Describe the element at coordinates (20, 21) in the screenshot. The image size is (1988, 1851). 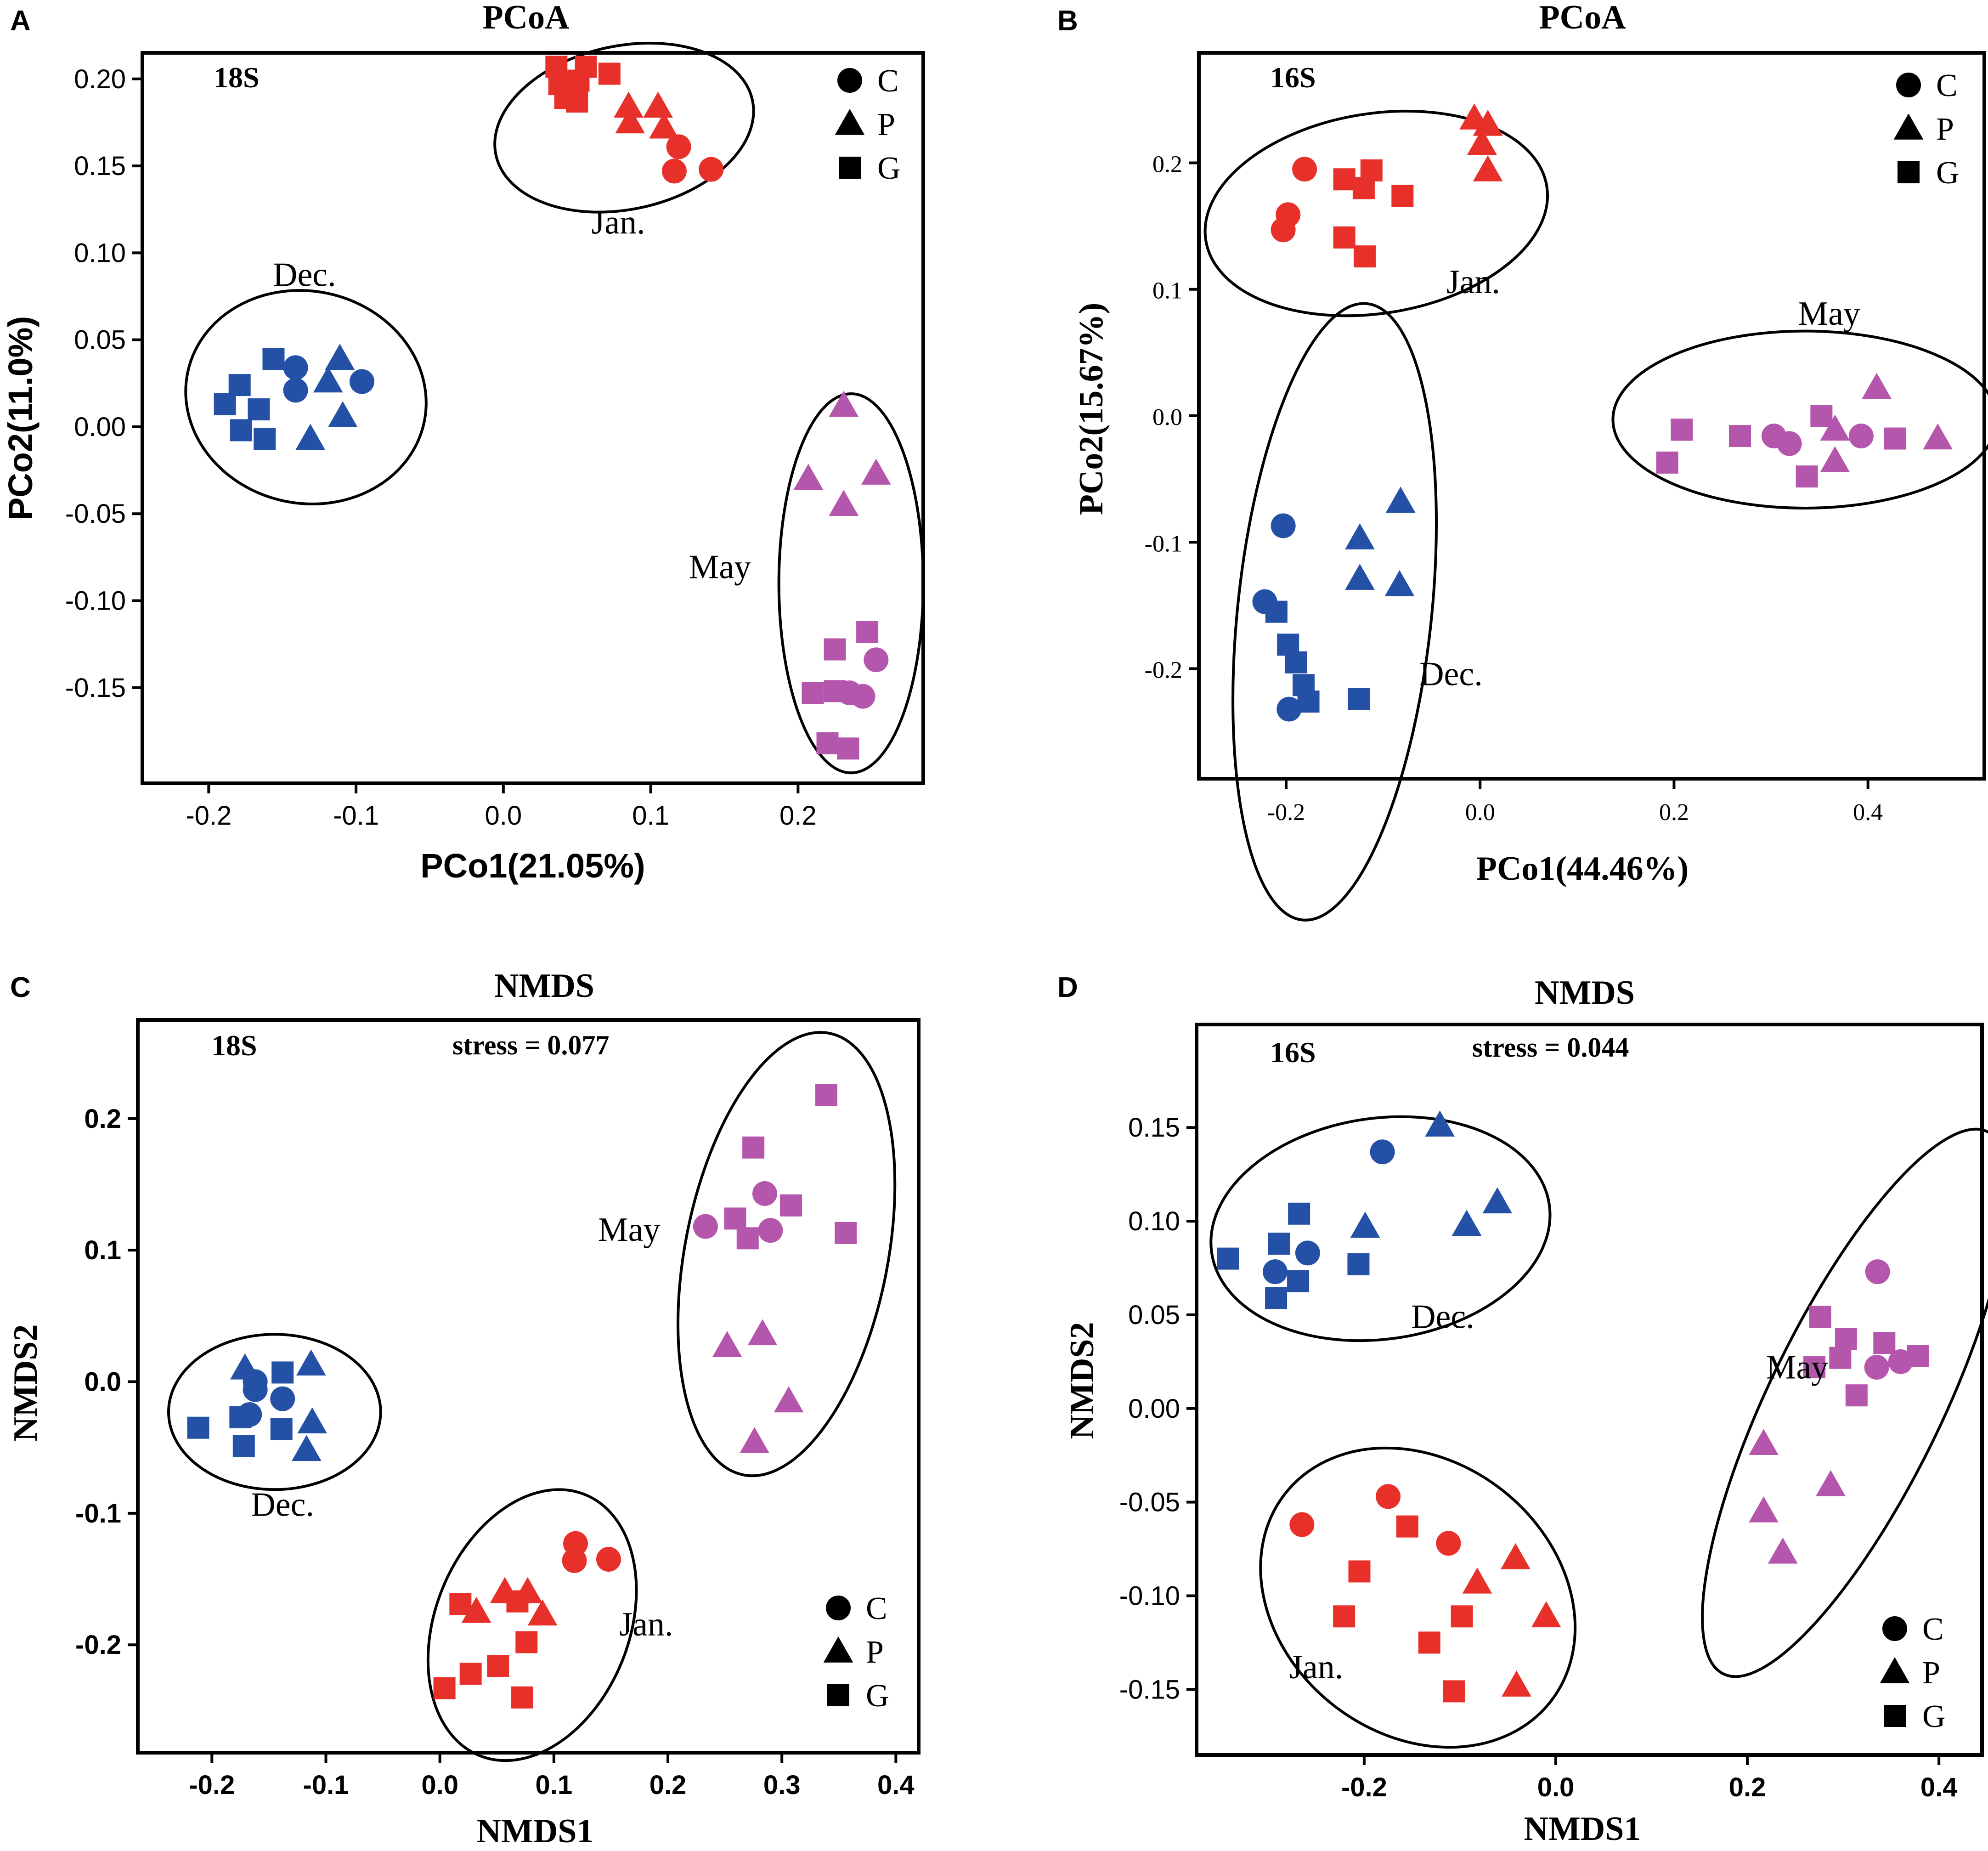
I see `panel-label: A` at that location.